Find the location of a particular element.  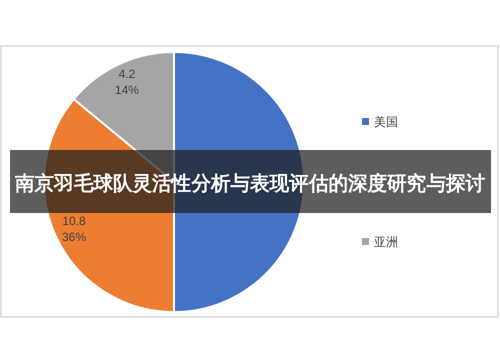

legend-label: 美国 is located at coordinates (386, 122).